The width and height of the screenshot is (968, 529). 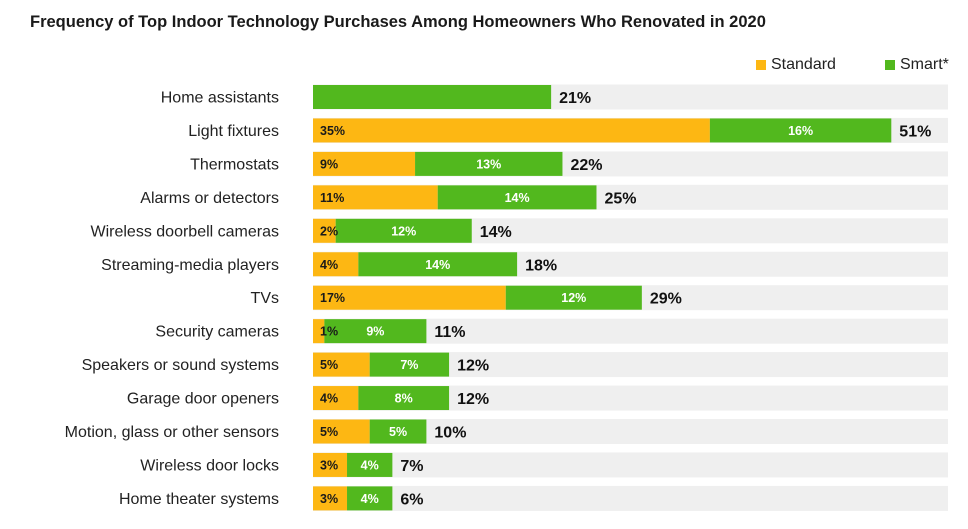 I want to click on bar-smart-label: 16%, so click(x=800, y=131).